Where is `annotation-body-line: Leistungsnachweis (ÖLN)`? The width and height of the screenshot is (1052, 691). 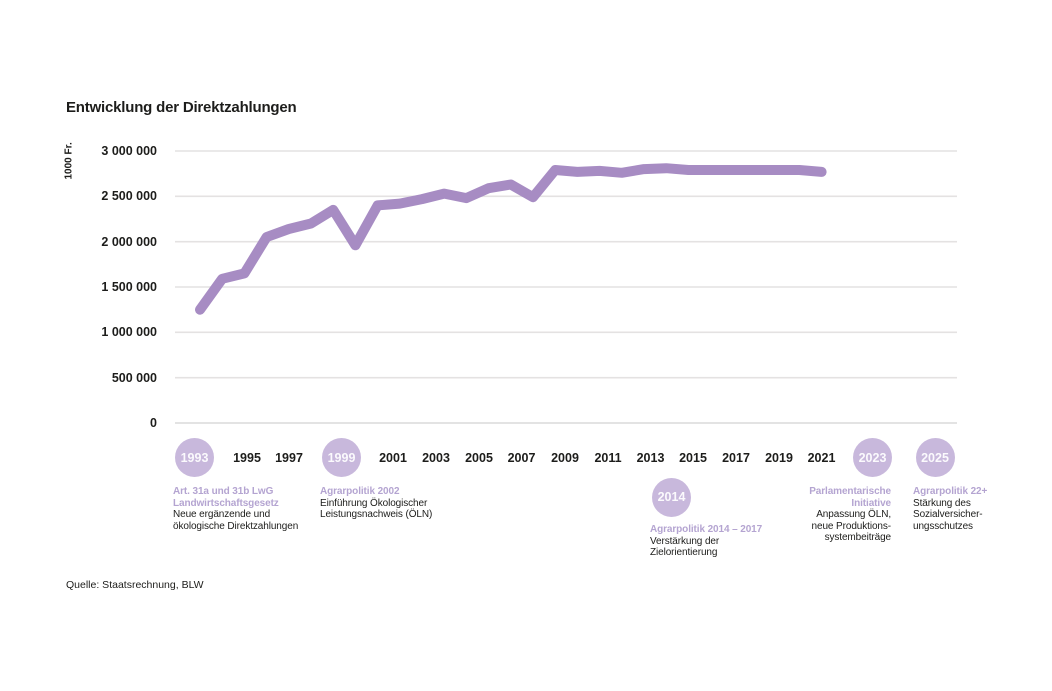
annotation-body-line: Leistungsnachweis (ÖLN) is located at coordinates (376, 515).